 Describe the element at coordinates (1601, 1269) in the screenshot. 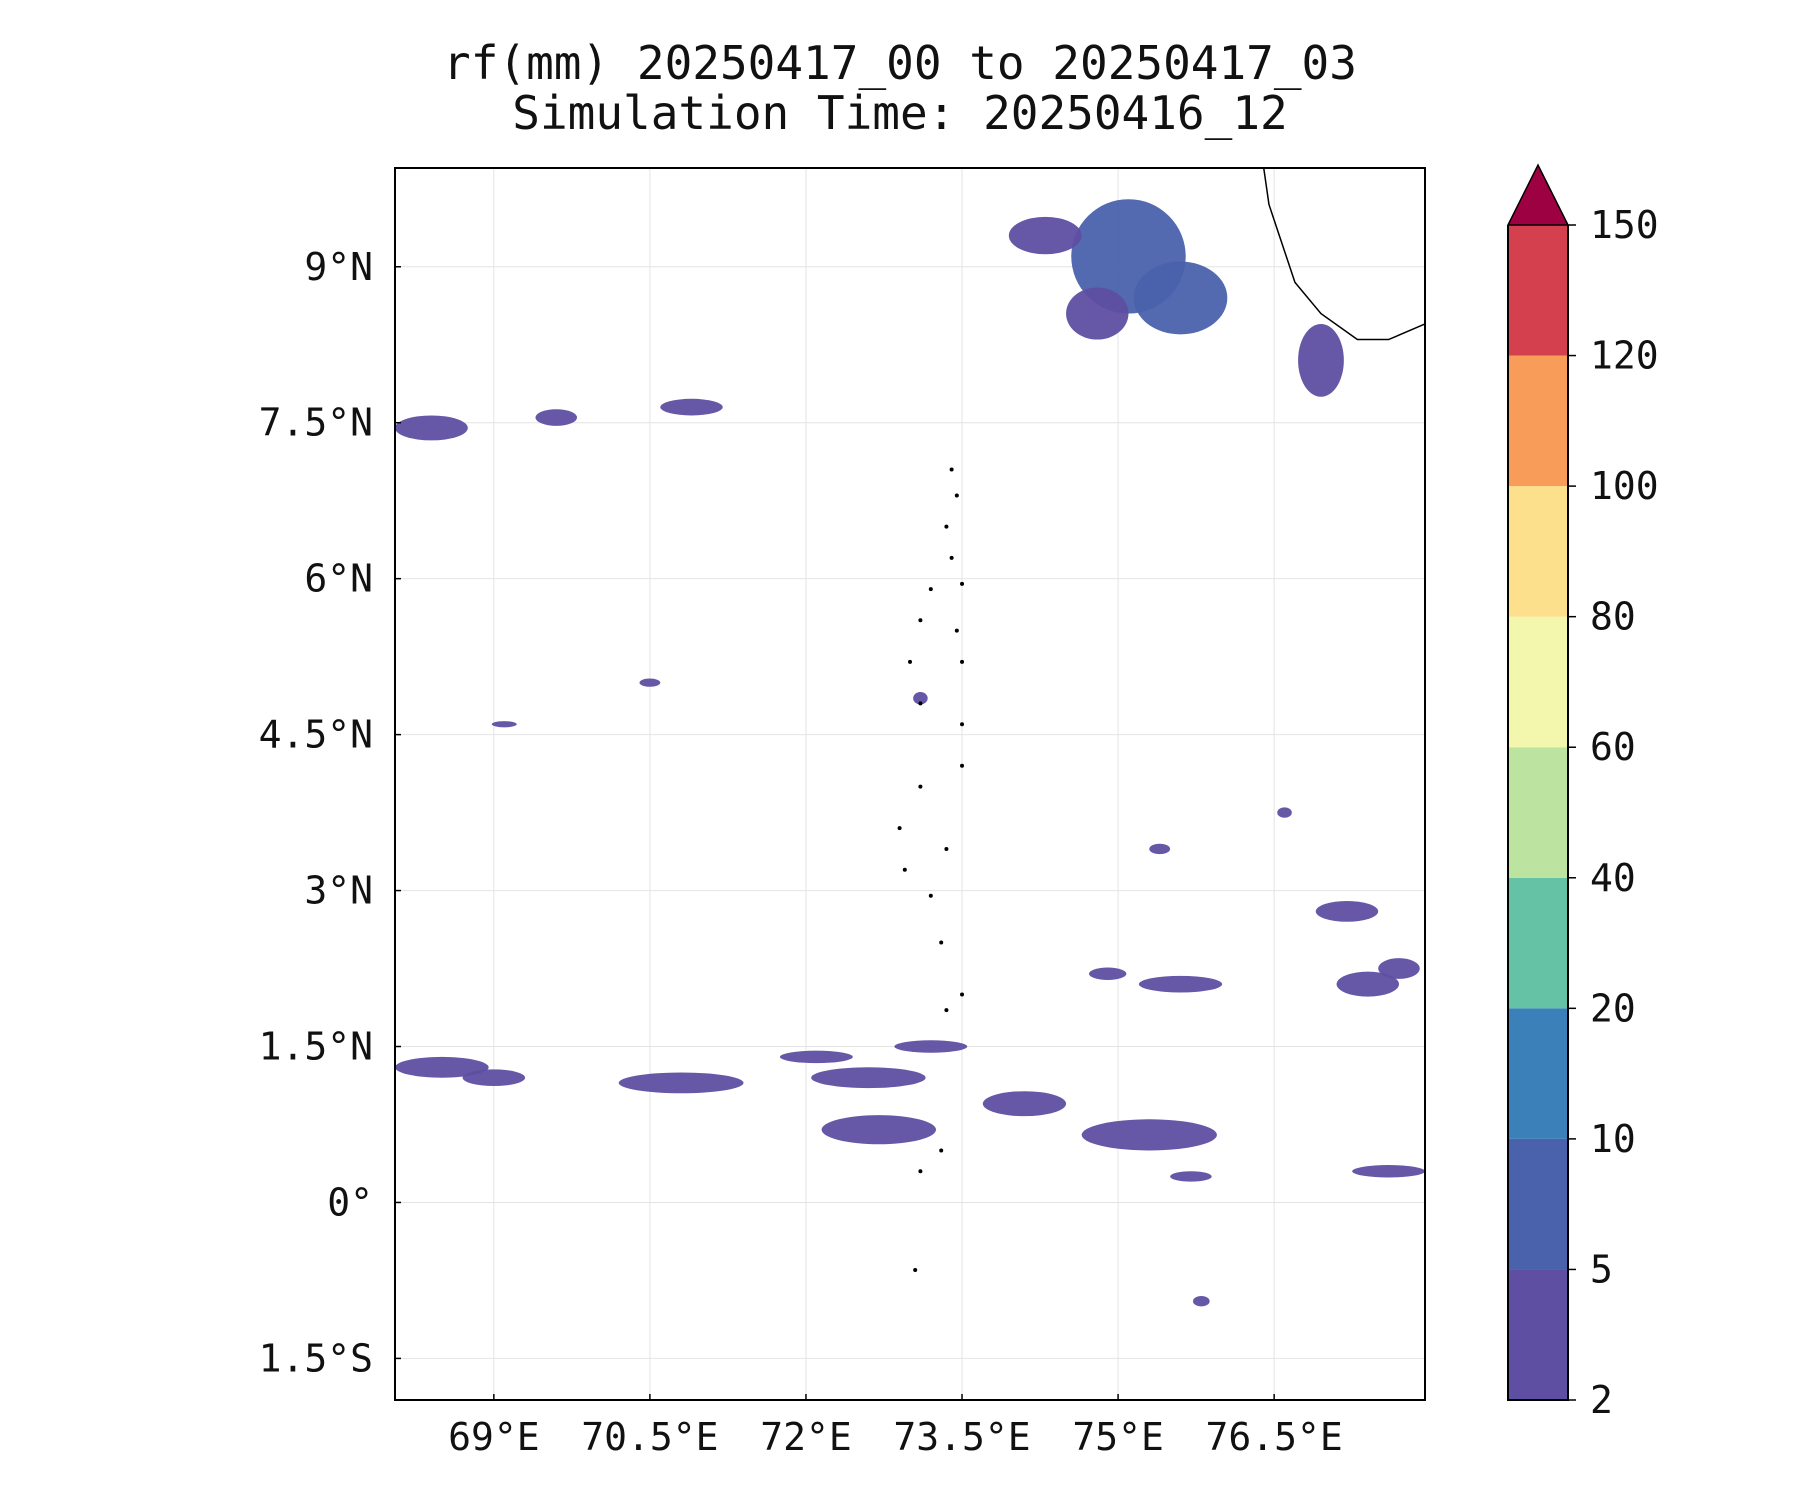

I see `colorbar-tick-label: 5` at that location.